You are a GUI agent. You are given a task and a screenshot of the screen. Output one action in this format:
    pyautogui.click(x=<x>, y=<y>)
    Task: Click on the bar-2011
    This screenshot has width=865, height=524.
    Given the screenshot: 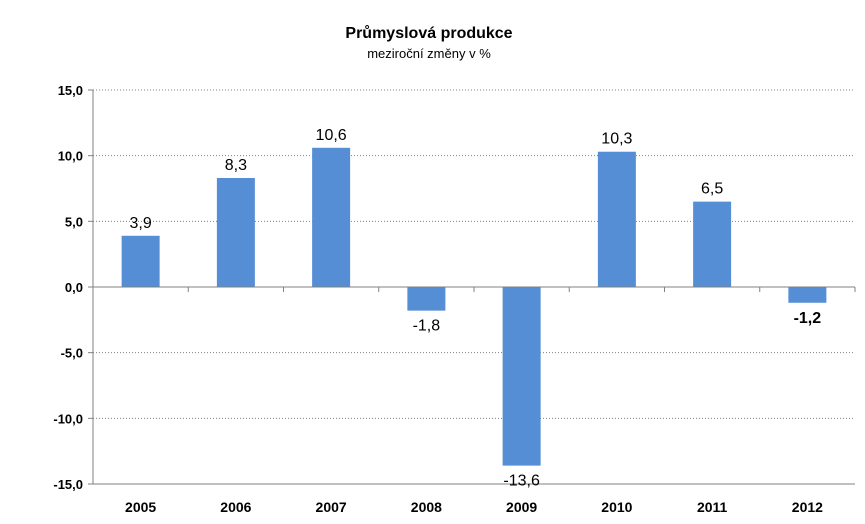 What is the action you would take?
    pyautogui.click(x=712, y=244)
    